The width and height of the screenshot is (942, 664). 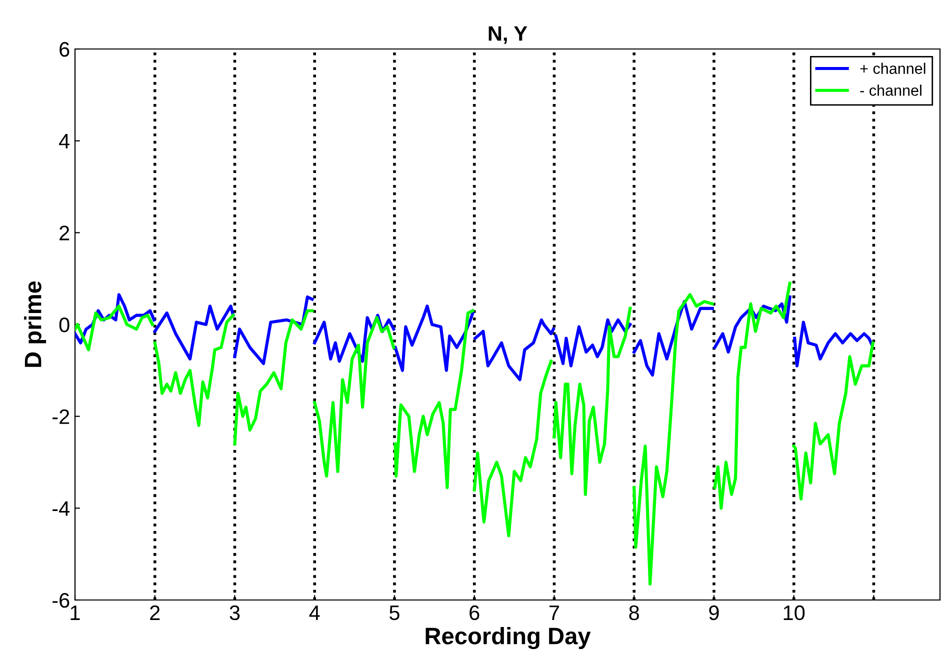 I want to click on x-tick-label: 9, so click(x=714, y=612).